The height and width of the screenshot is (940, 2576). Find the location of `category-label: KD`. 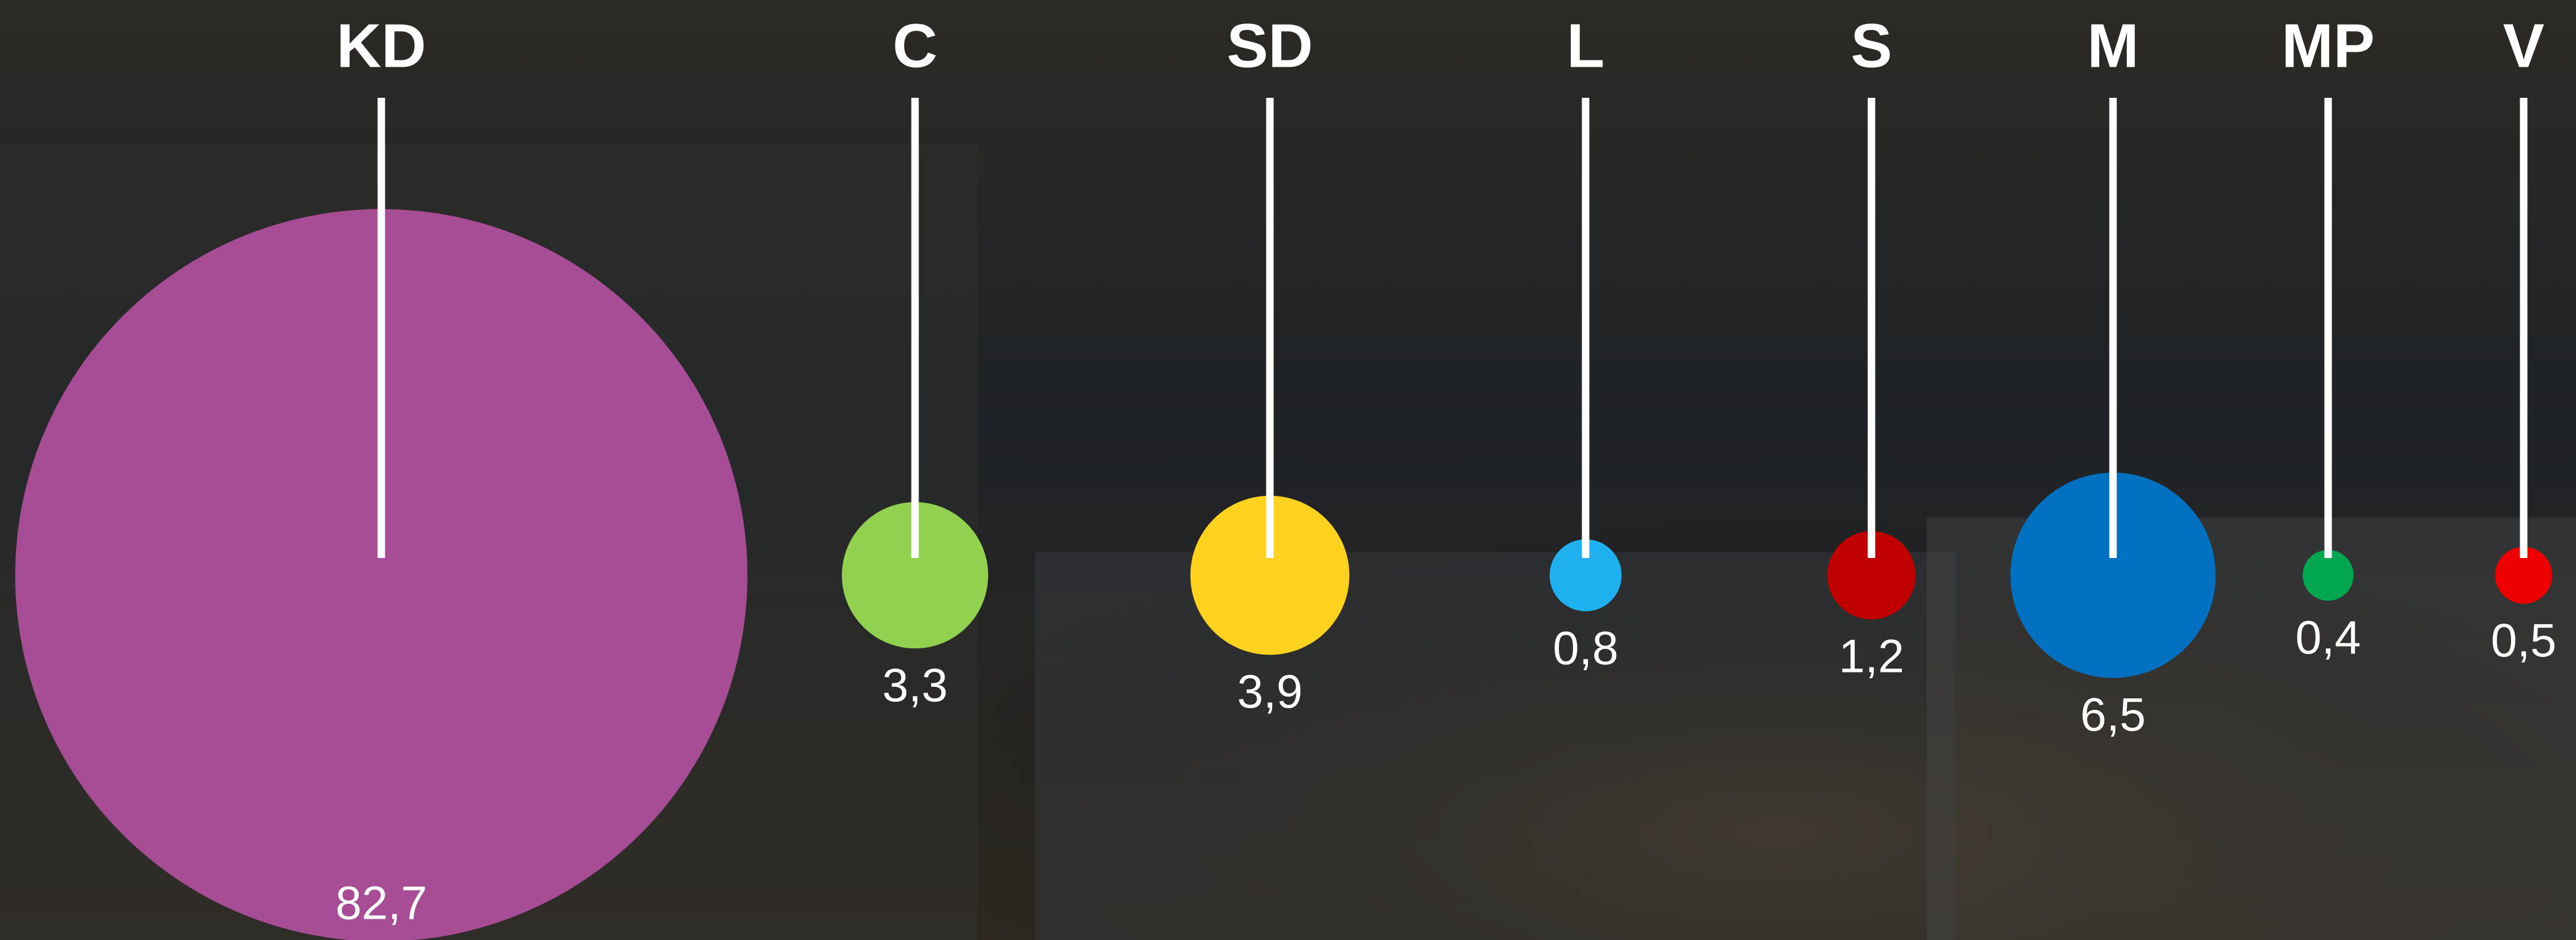

category-label: KD is located at coordinates (381, 46).